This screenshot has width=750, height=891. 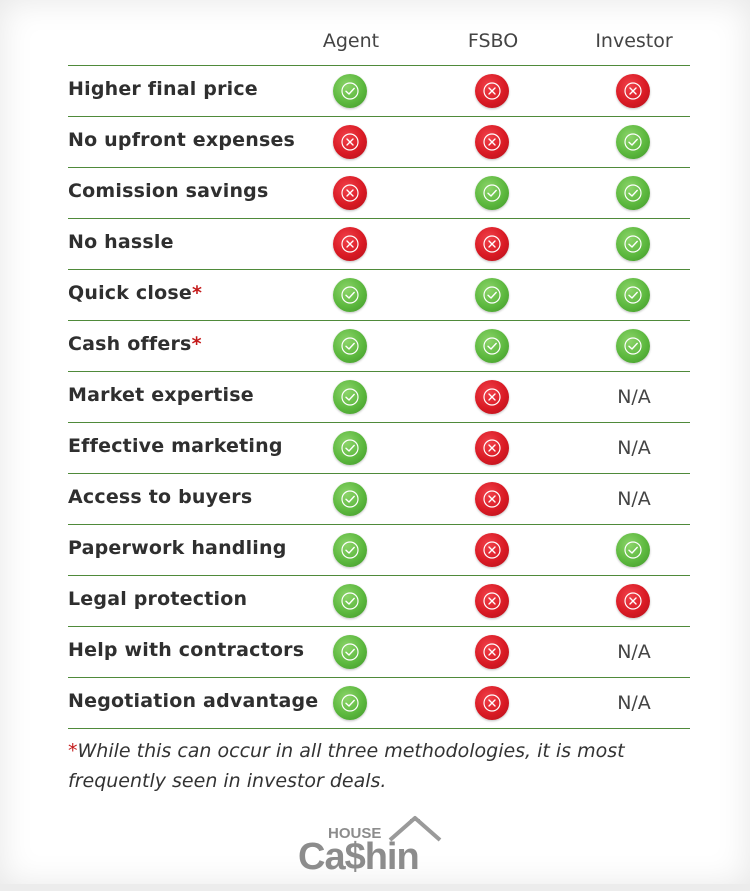 What do you see at coordinates (379, 193) in the screenshot?
I see `table-row: Comission savings` at bounding box center [379, 193].